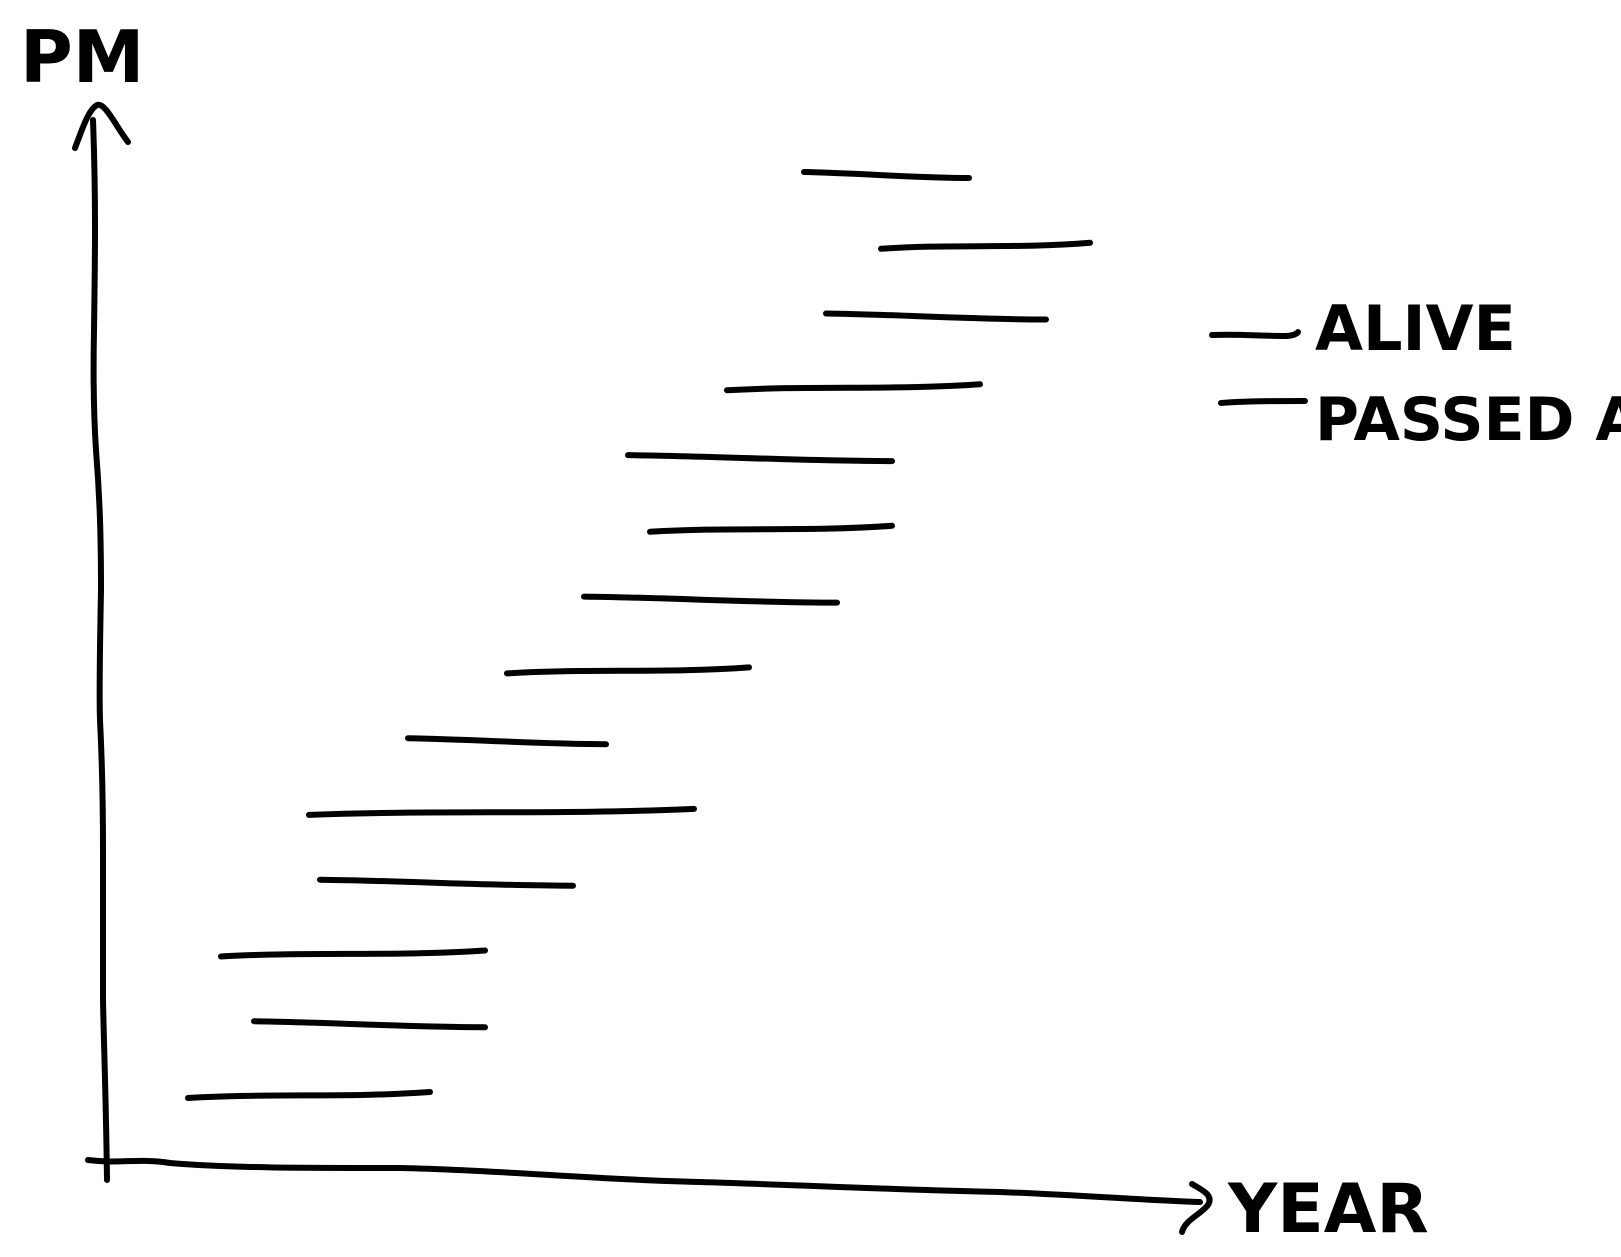 This screenshot has width=1621, height=1257. I want to click on x-axis-label: YEAR, so click(1328, 1209).